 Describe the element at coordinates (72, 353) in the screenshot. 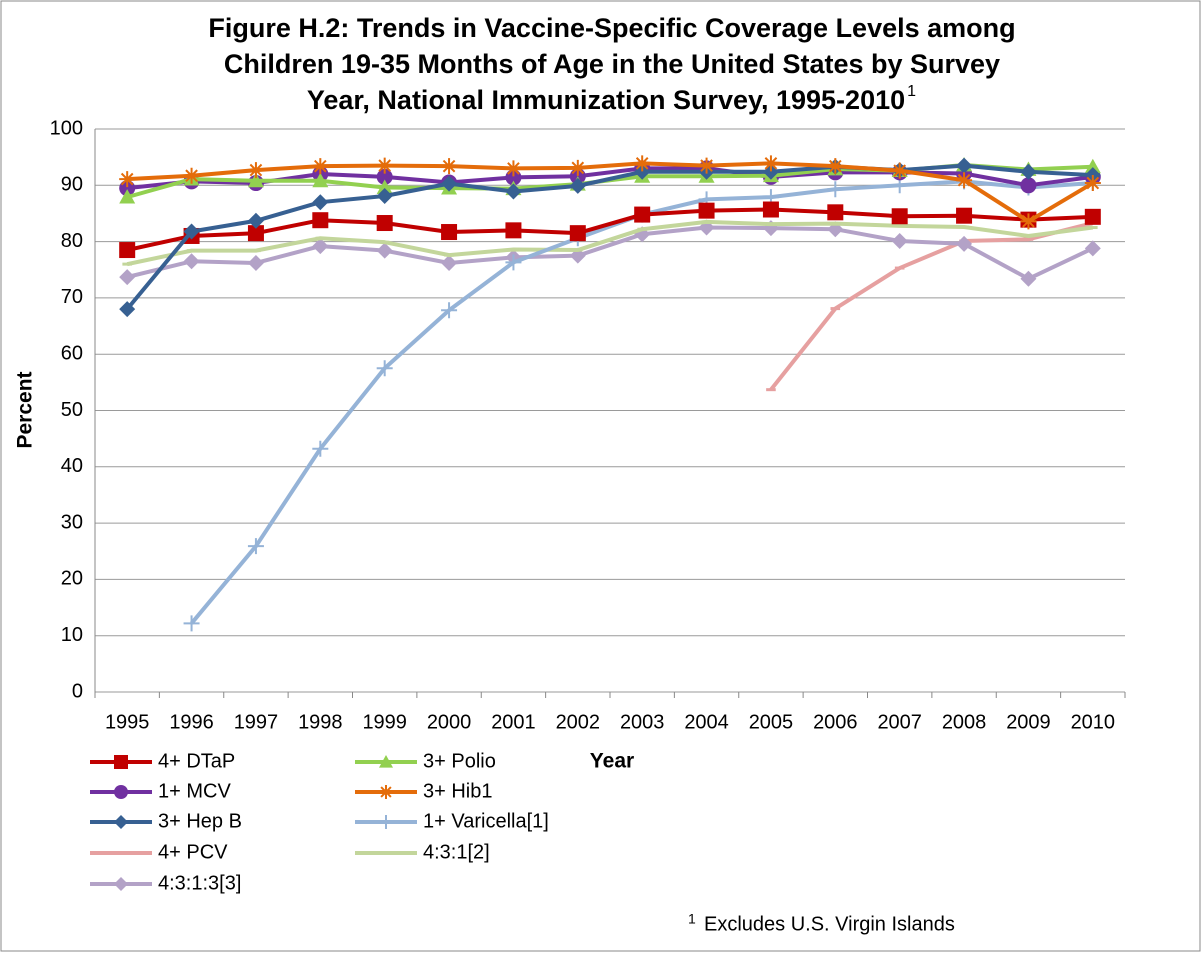

I see `y-tick-label: 60` at that location.